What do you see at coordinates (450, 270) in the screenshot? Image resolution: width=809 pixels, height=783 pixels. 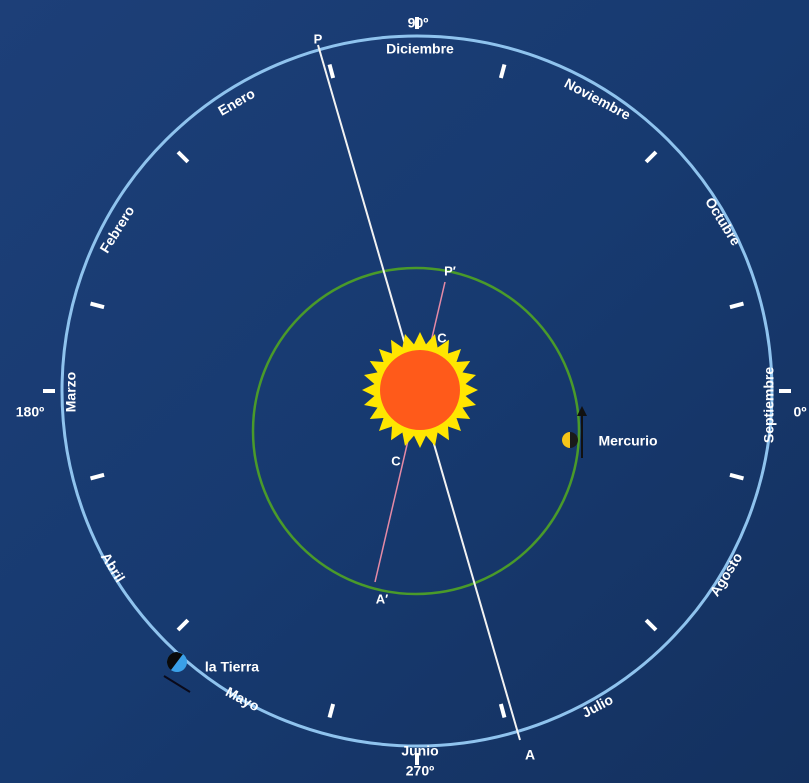 I see `point-label: P′` at bounding box center [450, 270].